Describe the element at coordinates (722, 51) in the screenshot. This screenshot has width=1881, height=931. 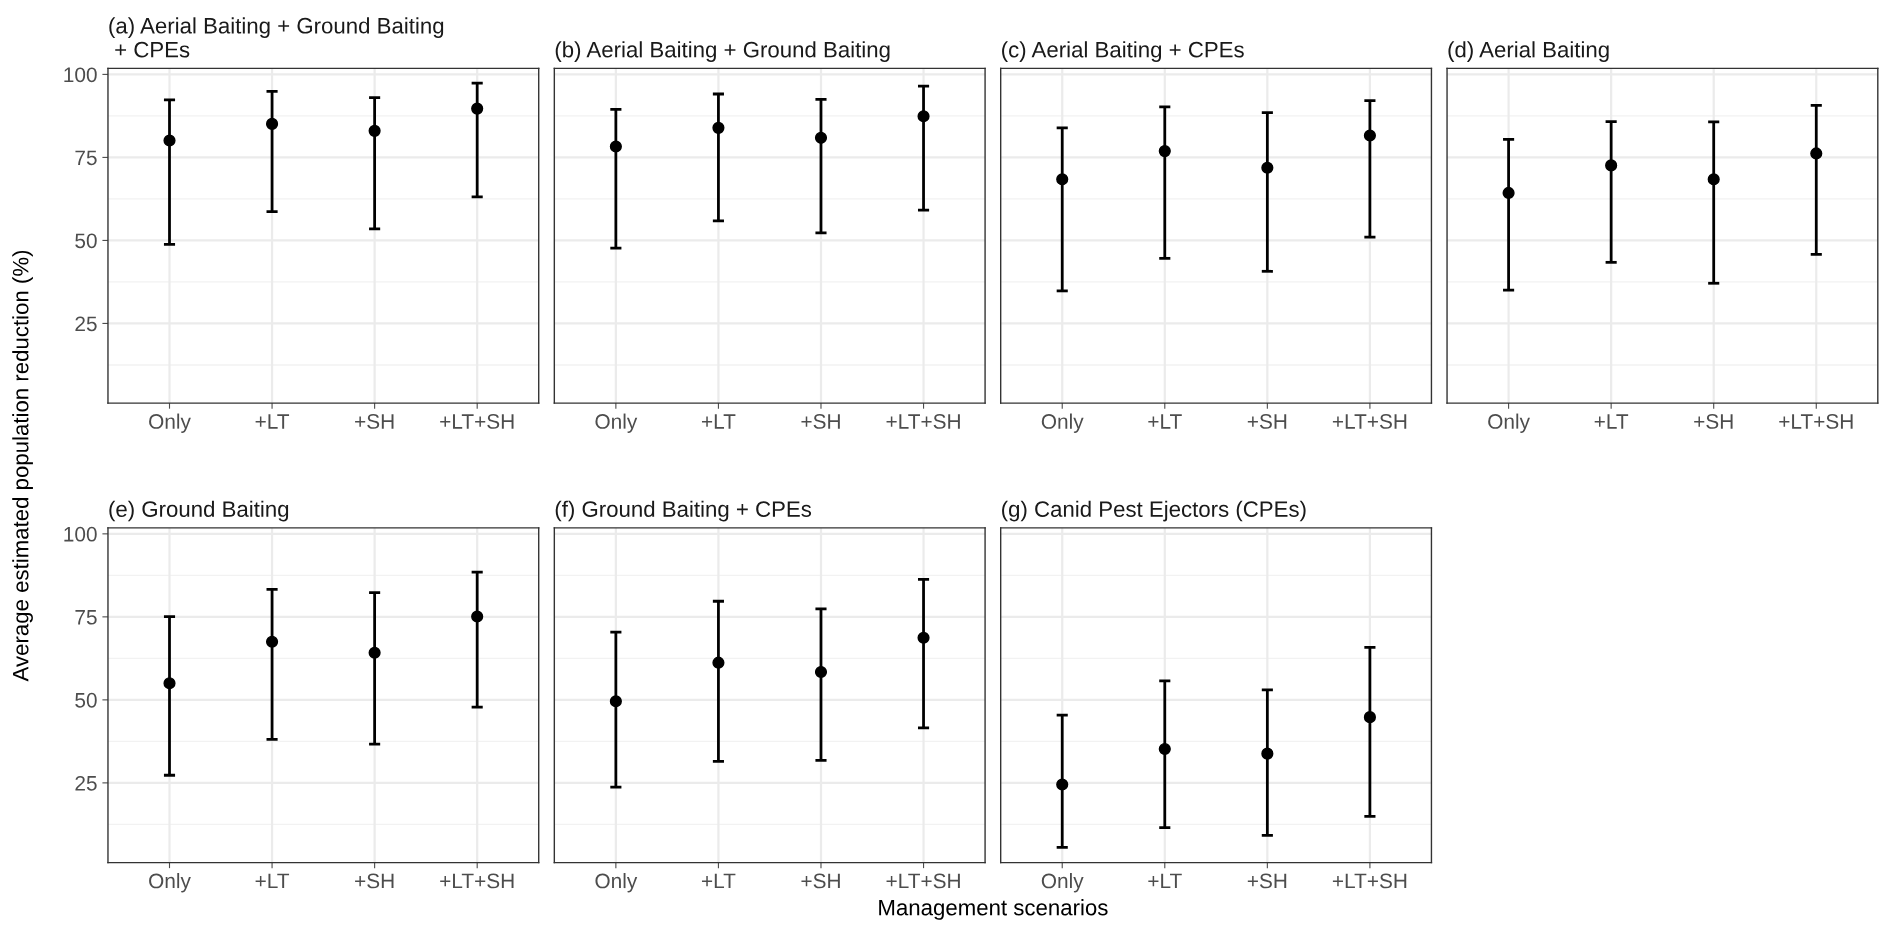
I see `chart-title: (b) Aerial Baiting + Ground Baiting` at that location.